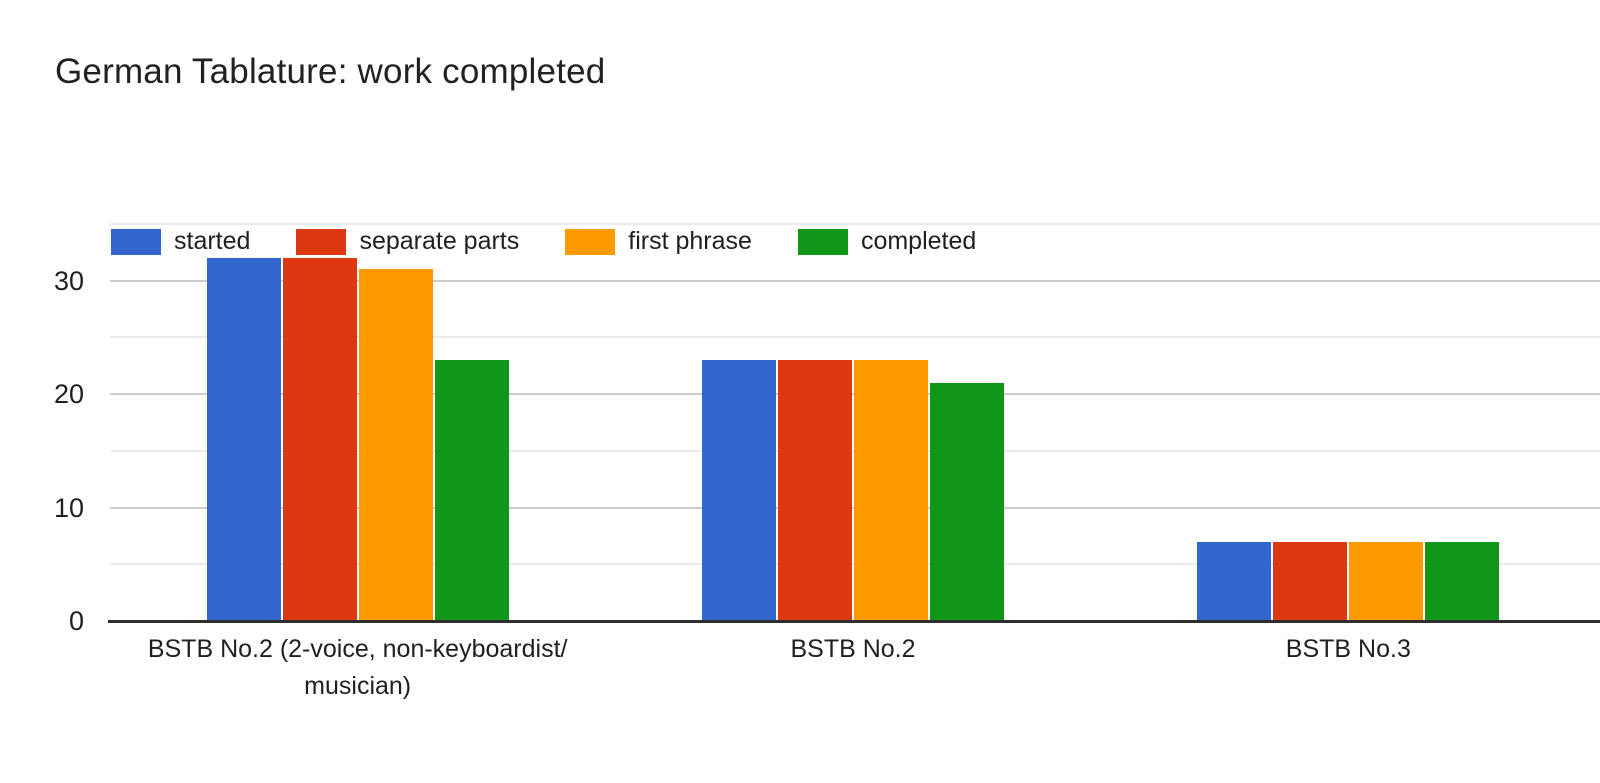  Describe the element at coordinates (918, 241) in the screenshot. I see `legend-label: completed` at that location.